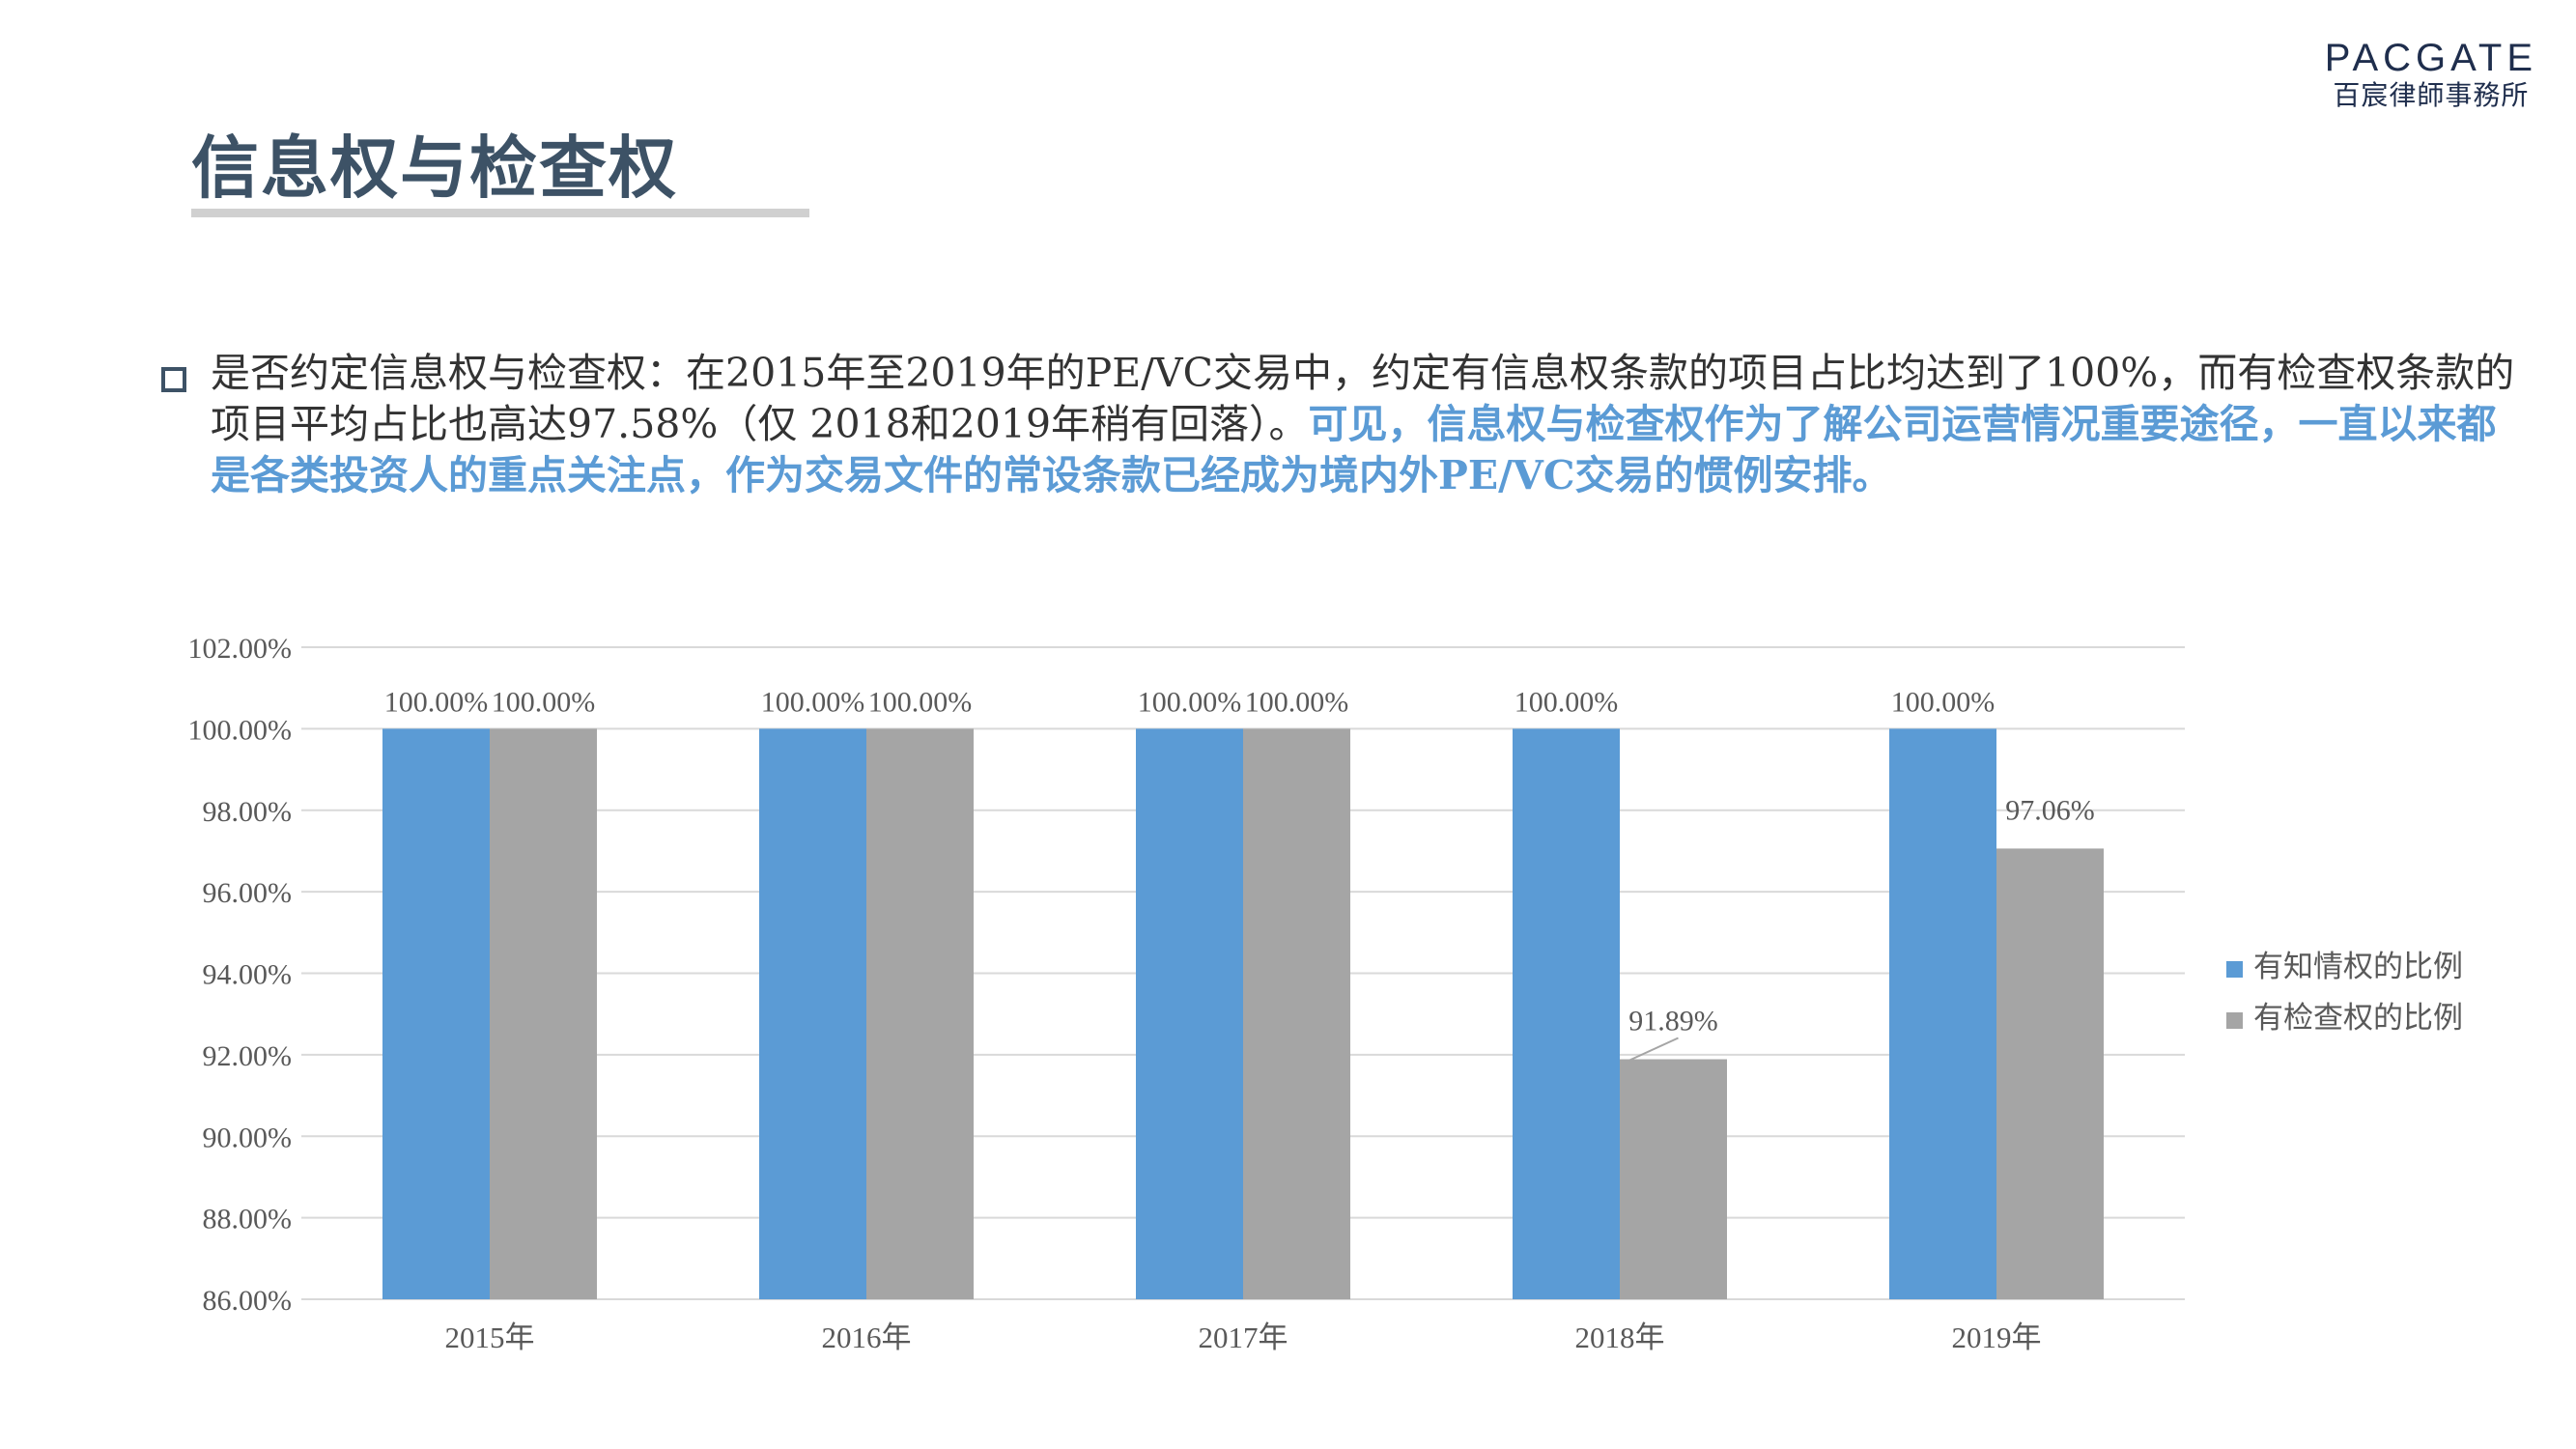  I want to click on firm-logo: PACGATE 百宸律師事務所, so click(2431, 74).